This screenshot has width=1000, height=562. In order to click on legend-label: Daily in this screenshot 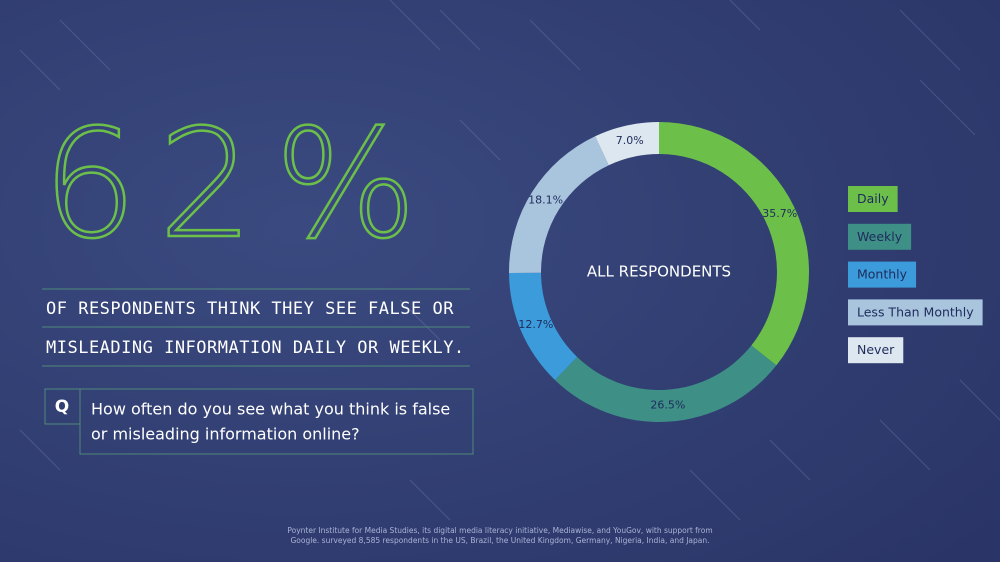, I will do `click(873, 198)`.